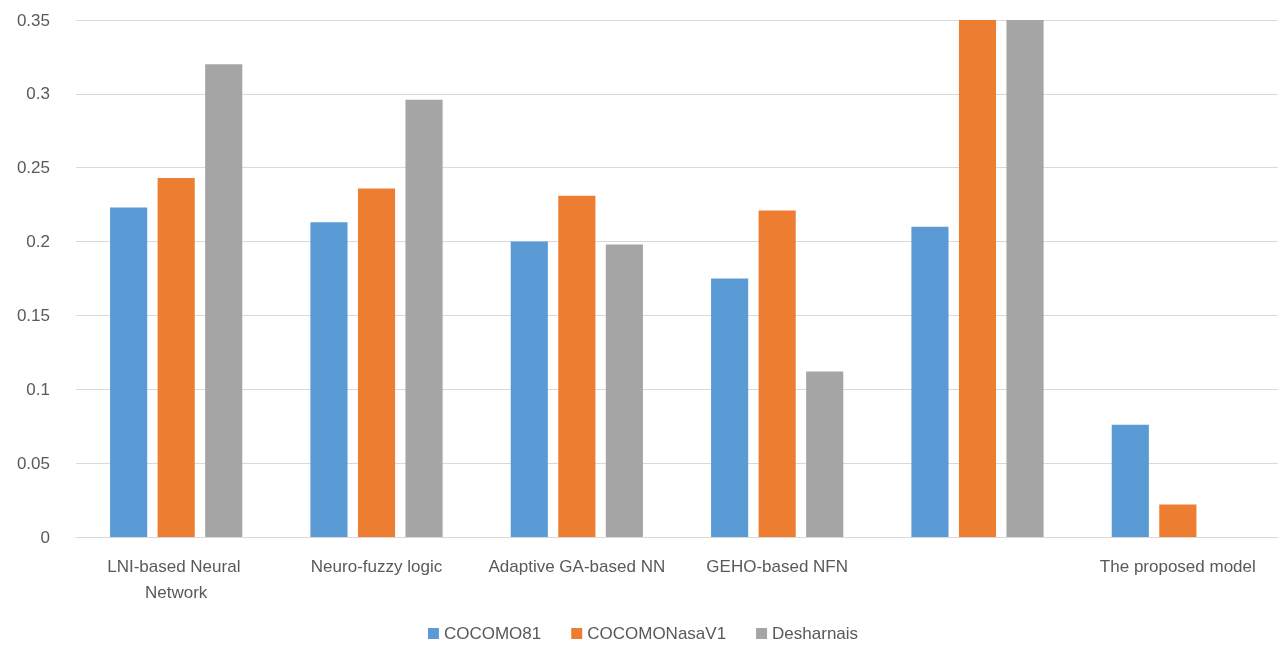 The image size is (1286, 655). Describe the element at coordinates (38, 389) in the screenshot. I see `y-tick-label: 0.1` at that location.